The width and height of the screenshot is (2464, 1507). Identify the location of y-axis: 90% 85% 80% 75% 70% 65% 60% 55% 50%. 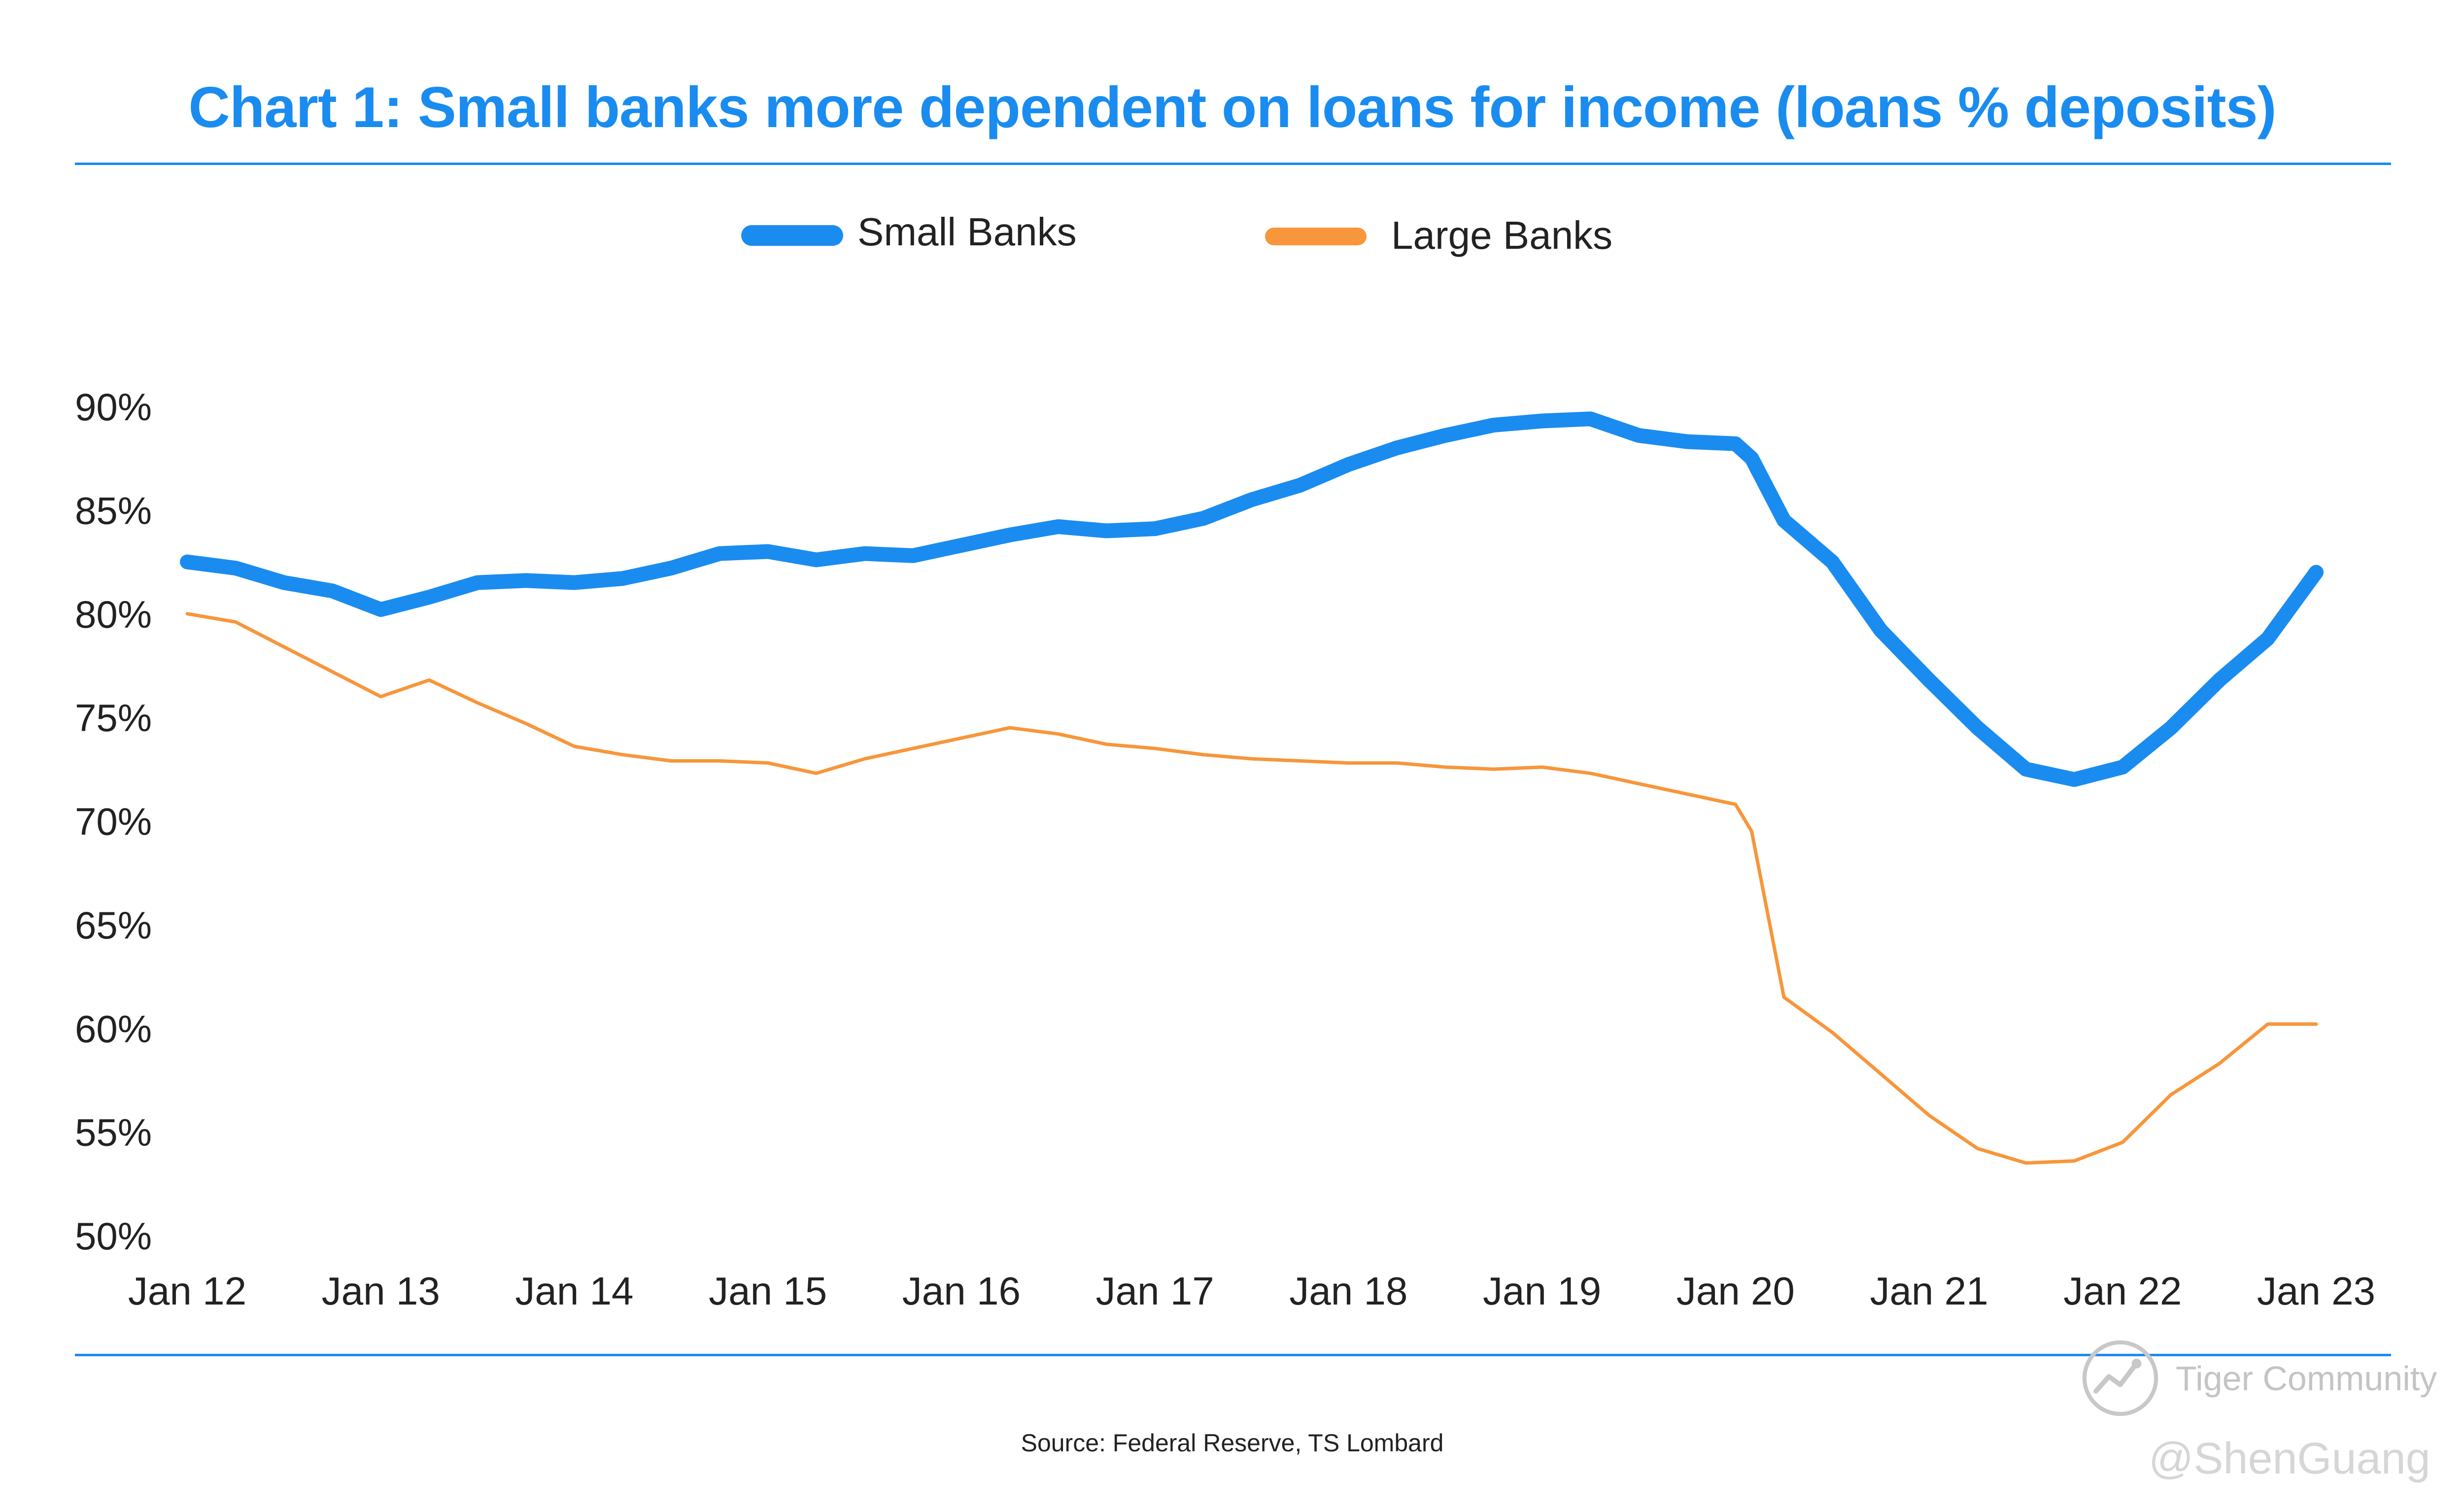
(113, 821).